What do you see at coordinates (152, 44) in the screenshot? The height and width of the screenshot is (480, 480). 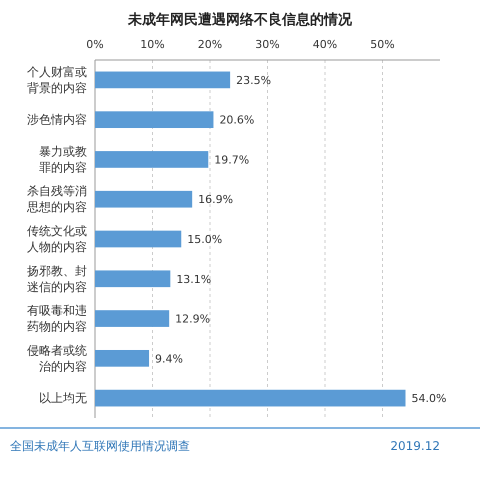 I see `x-tick-label: 10%` at bounding box center [152, 44].